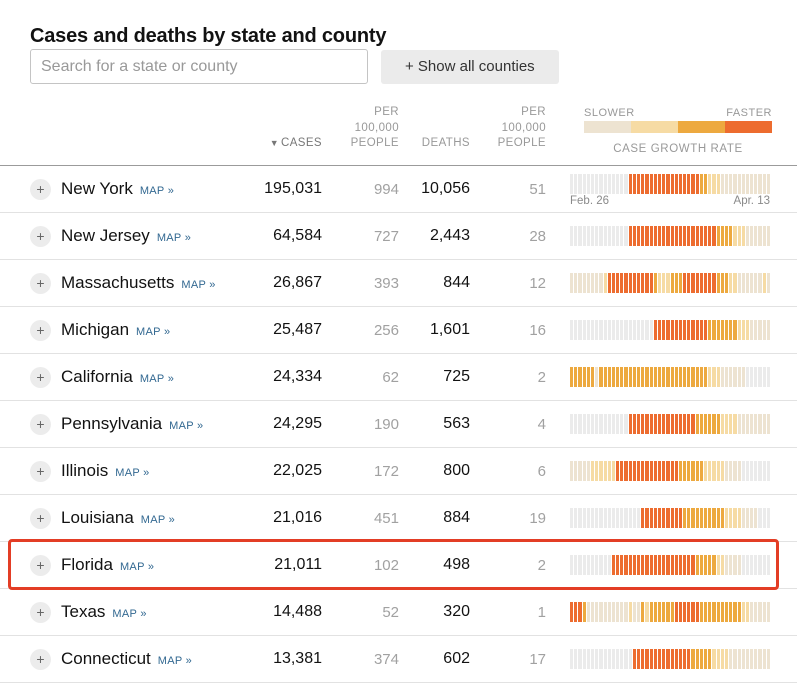 The height and width of the screenshot is (691, 797). Describe the element at coordinates (297, 376) in the screenshot. I see `cases-value: 24,334` at that location.